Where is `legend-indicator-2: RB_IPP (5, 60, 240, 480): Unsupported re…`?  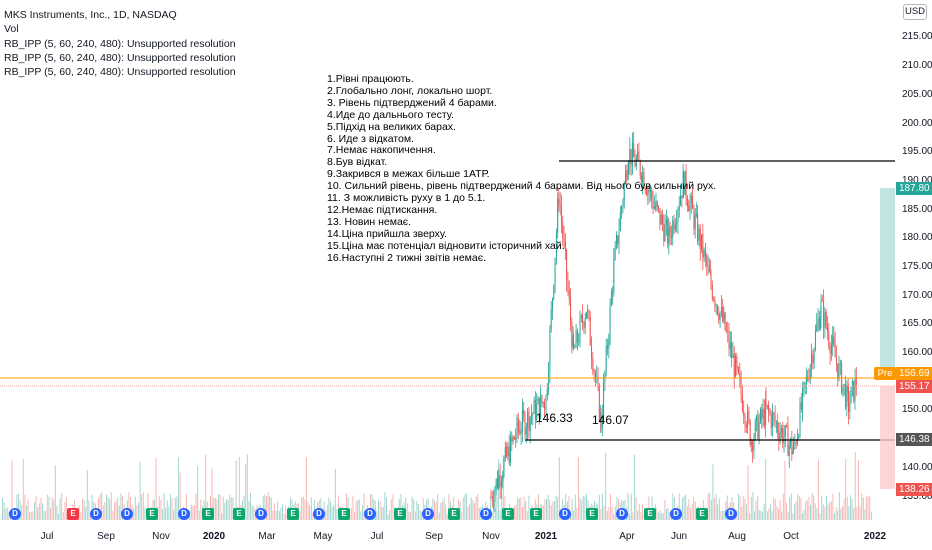 legend-indicator-2: RB_IPP (5, 60, 240, 480): Unsupported re… is located at coordinates (120, 57).